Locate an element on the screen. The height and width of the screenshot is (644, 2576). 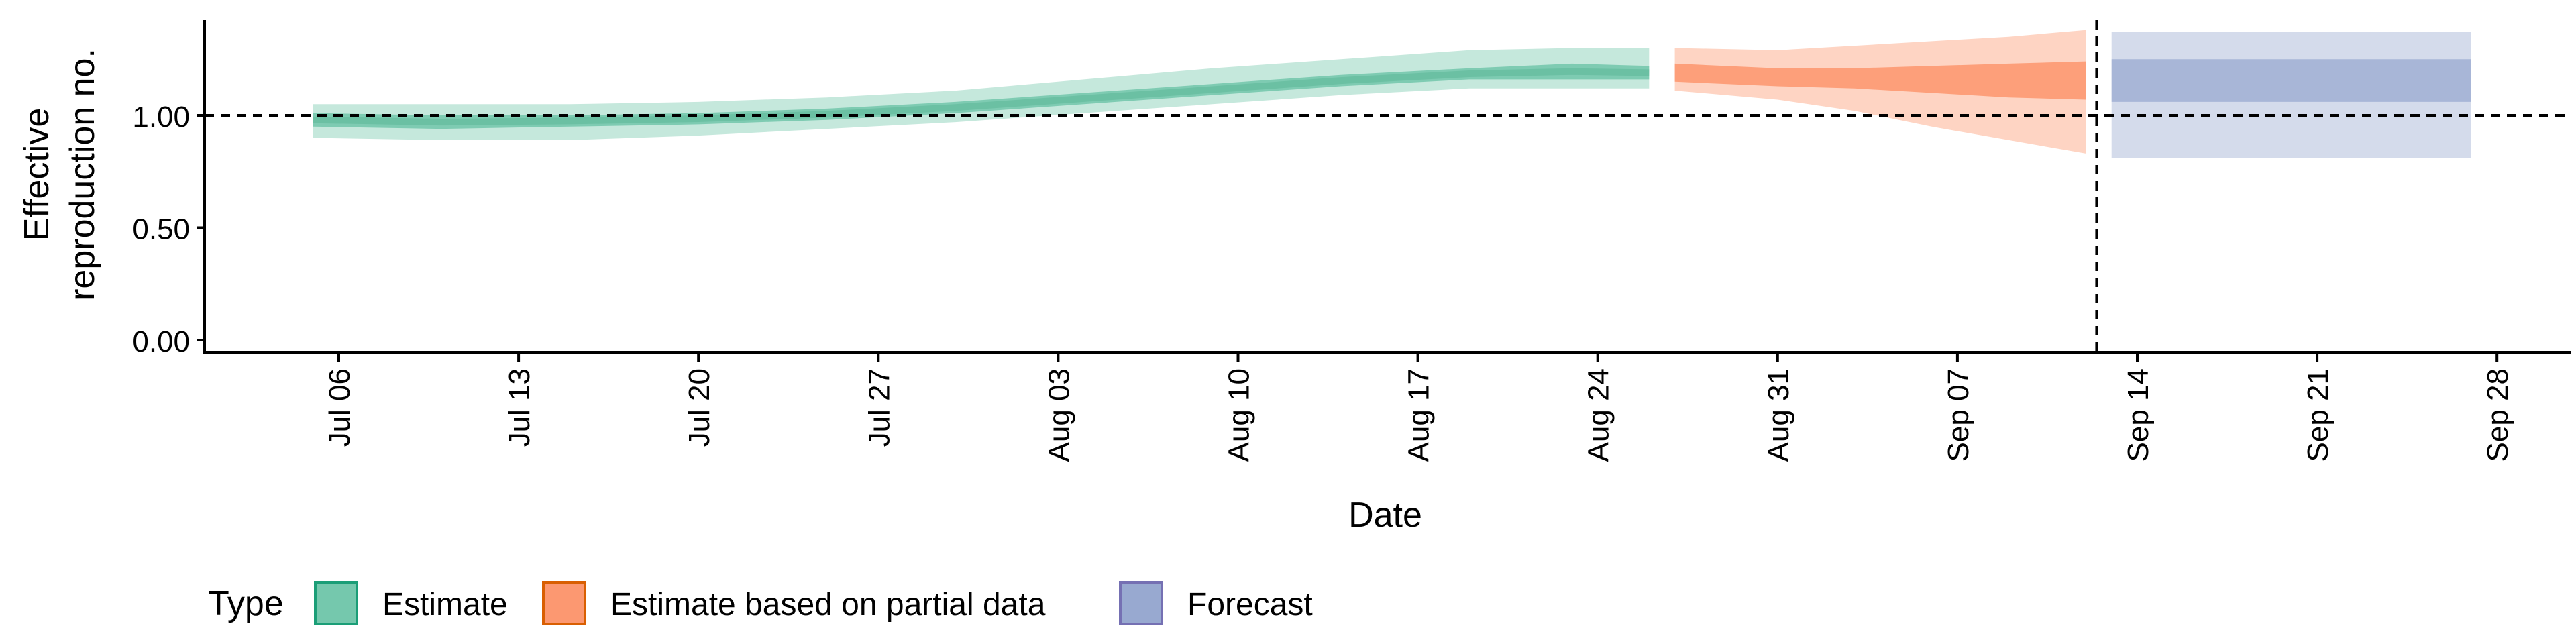
x-tick-label: Aug 24 is located at coordinates (1598, 415).